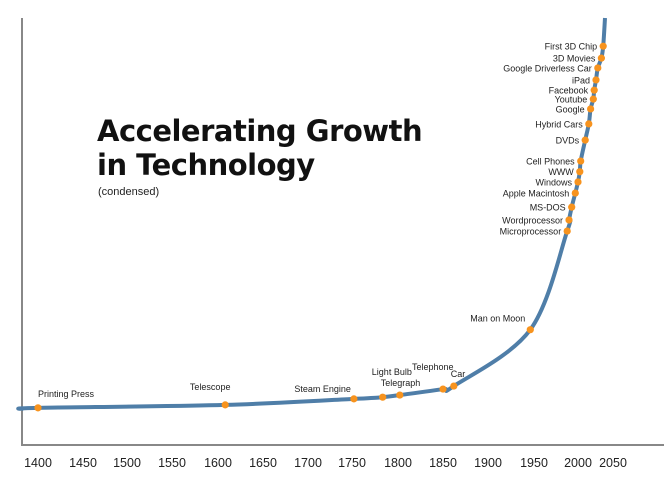  Describe the element at coordinates (263, 463) in the screenshot. I see `x-tick-label: 1650` at that location.